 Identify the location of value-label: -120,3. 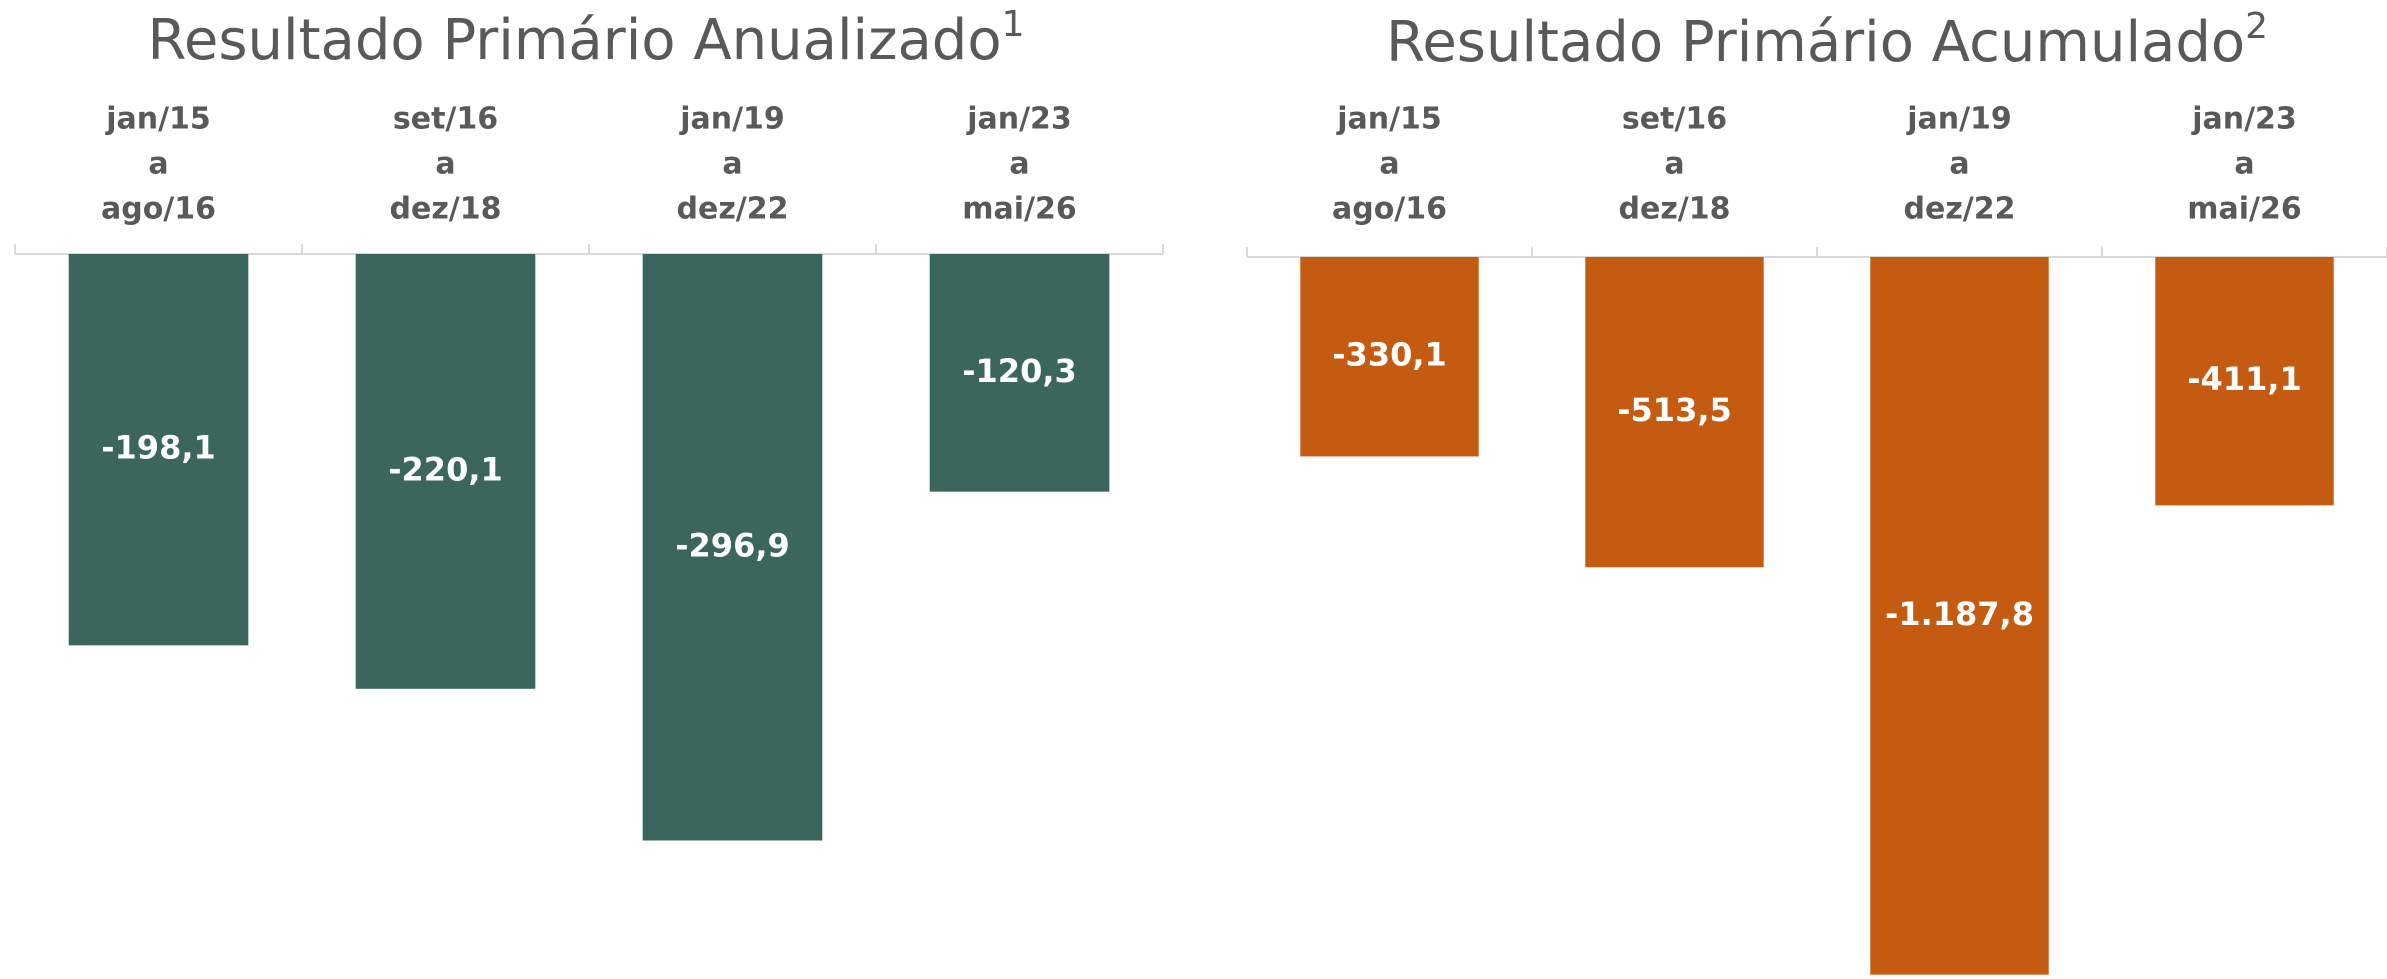
(1019, 371).